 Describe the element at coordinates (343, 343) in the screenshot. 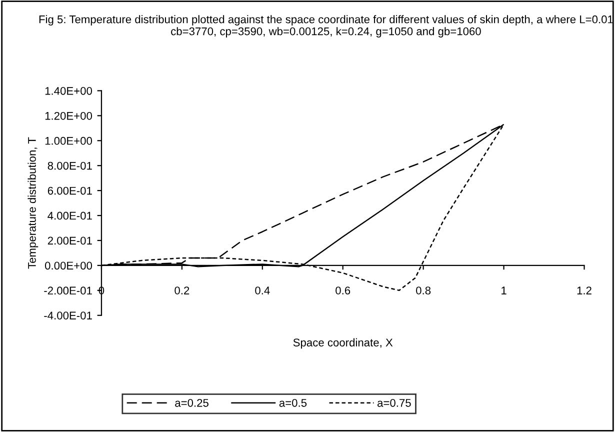

I see `x-axis-title: Space coordinate, X` at that location.